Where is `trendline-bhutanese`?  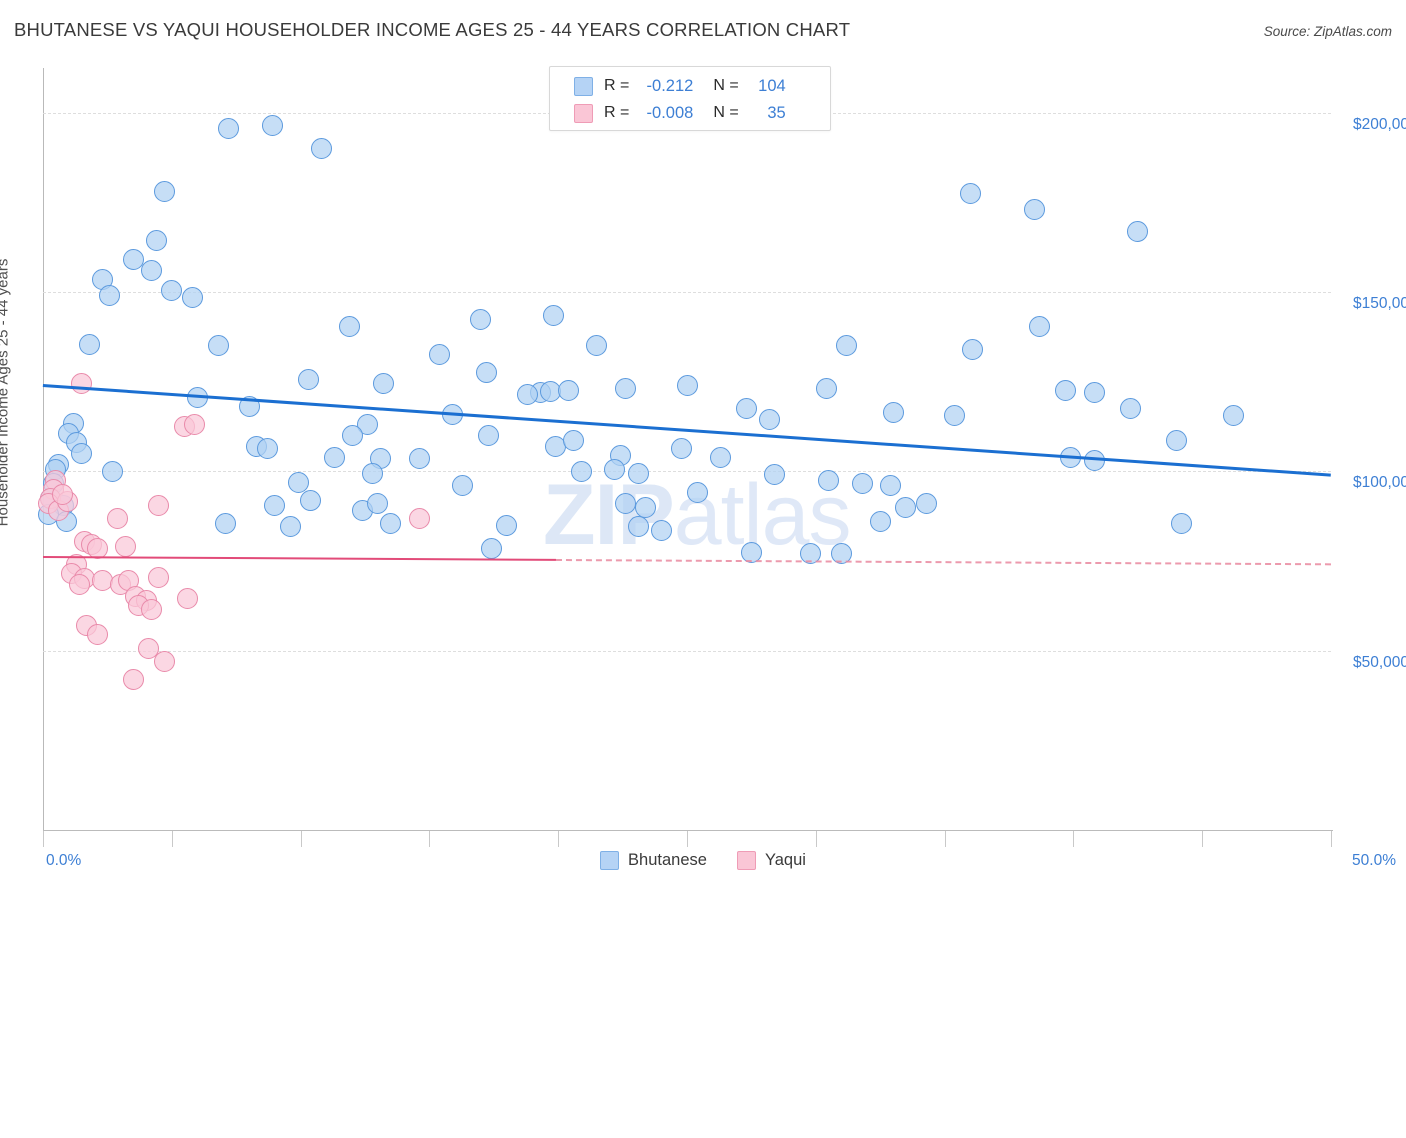
trendline-bhutanese is located at coordinates (686, 430).